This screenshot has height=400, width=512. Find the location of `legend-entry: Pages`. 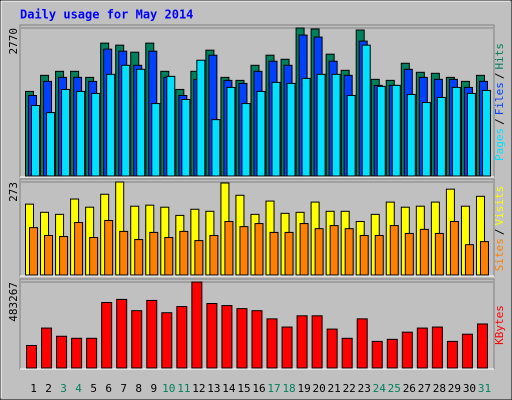

legend-entry: Pages is located at coordinates (499, 144).